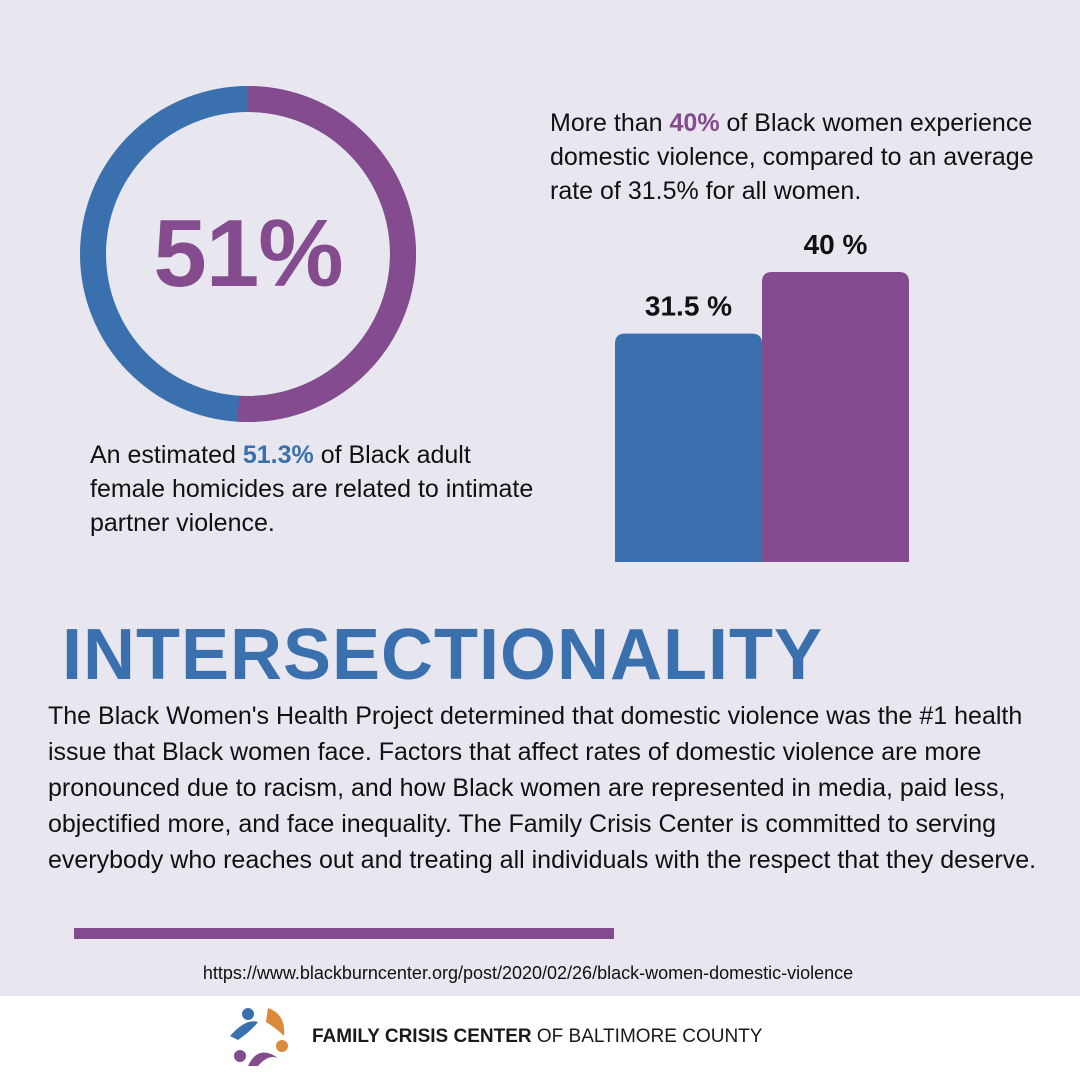  What do you see at coordinates (282, 1046) in the screenshot?
I see `logo-head-orange` at bounding box center [282, 1046].